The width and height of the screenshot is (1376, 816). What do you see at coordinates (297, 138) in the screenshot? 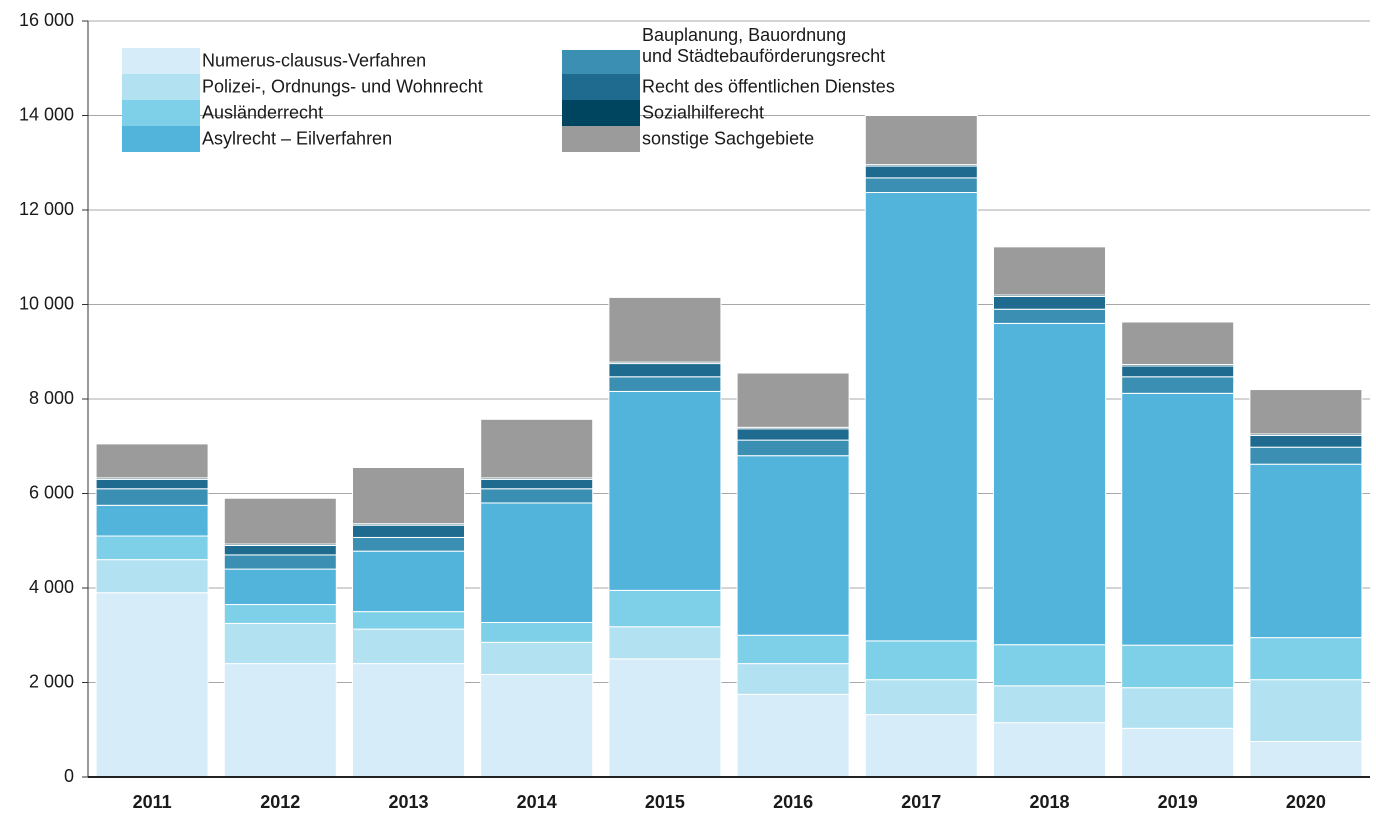
I see `legend-label: Asylrecht – Eilverfahren` at bounding box center [297, 138].